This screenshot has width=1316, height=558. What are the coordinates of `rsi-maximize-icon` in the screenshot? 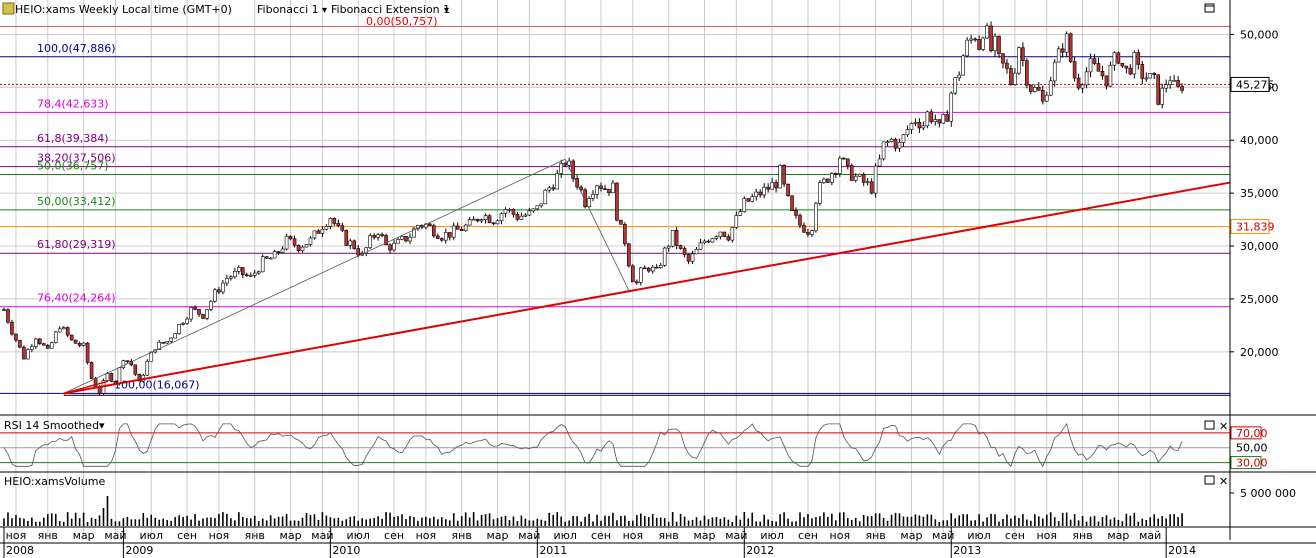 It's located at (1209, 425).